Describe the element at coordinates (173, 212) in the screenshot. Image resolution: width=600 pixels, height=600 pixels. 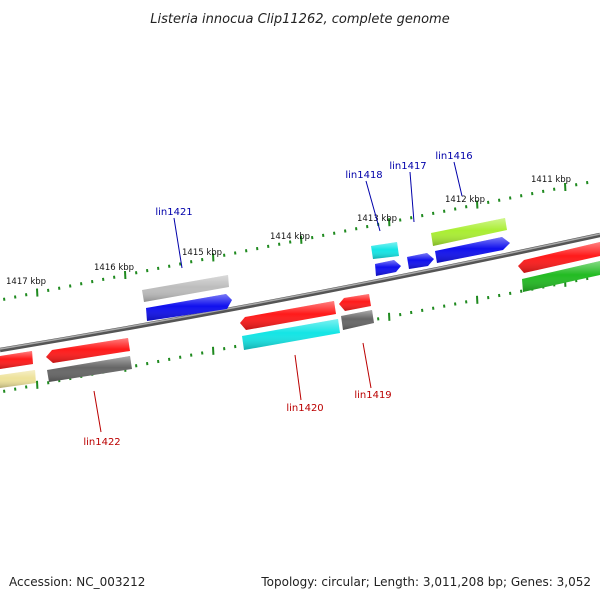
I see `gene-label-lin1421: lin1421` at that location.